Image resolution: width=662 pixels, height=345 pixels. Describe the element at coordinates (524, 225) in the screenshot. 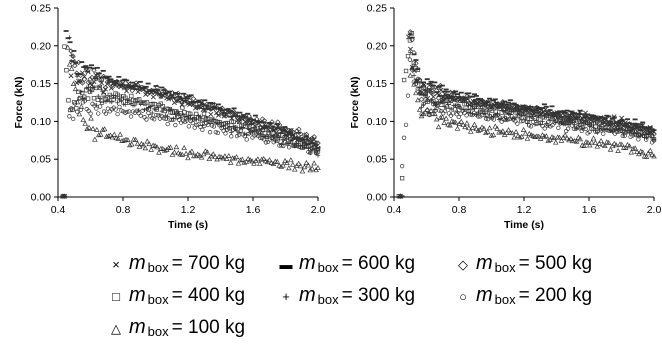

I see `x-axis-label: Time (s)` at that location.